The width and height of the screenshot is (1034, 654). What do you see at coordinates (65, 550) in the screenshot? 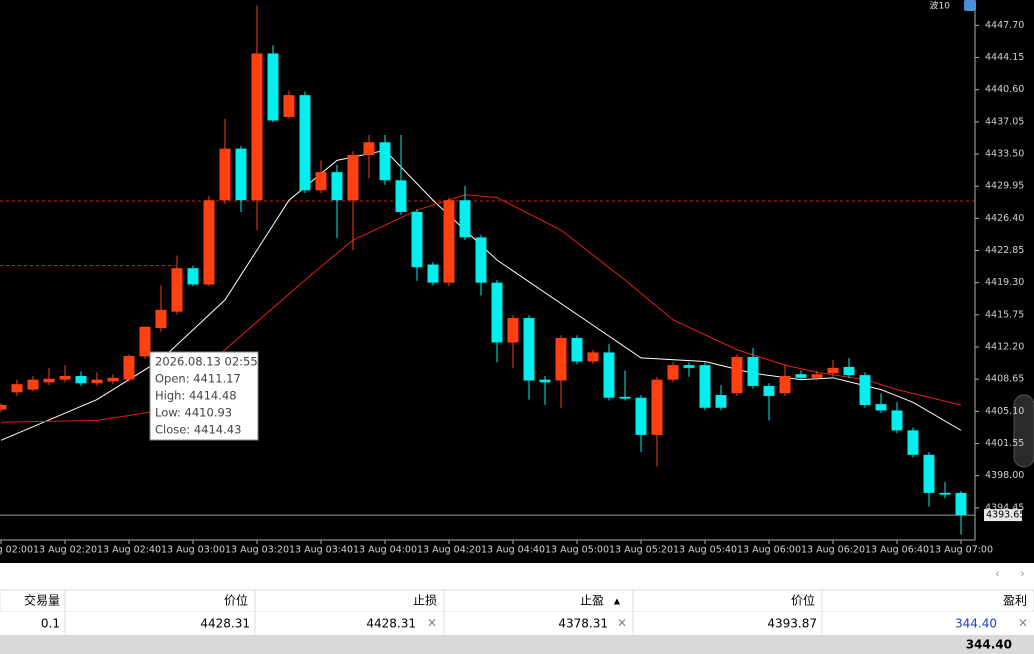
I see `x-tick-label: 13 Aug 02:20` at bounding box center [65, 550].